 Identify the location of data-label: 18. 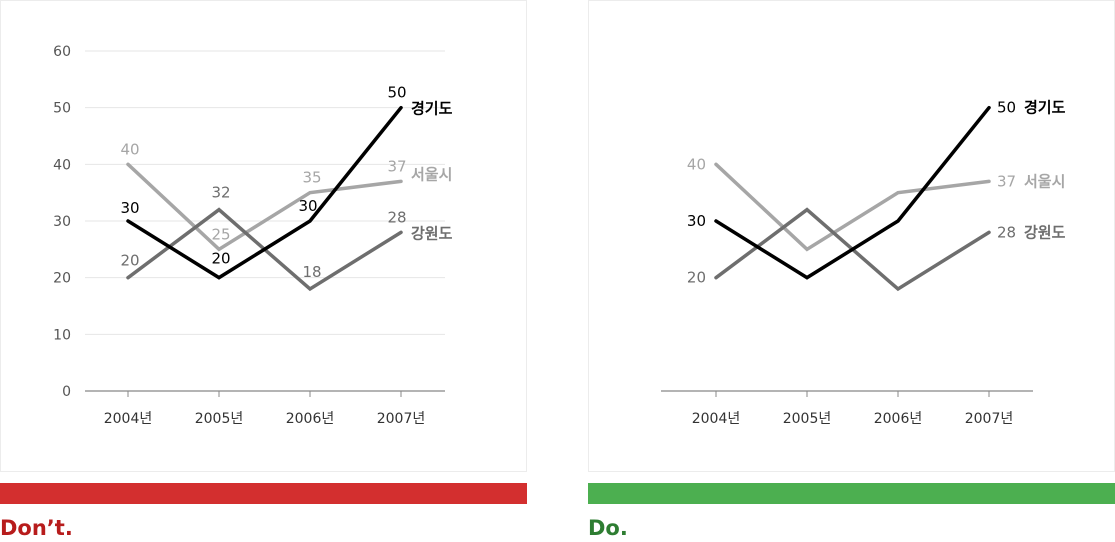
(311, 272).